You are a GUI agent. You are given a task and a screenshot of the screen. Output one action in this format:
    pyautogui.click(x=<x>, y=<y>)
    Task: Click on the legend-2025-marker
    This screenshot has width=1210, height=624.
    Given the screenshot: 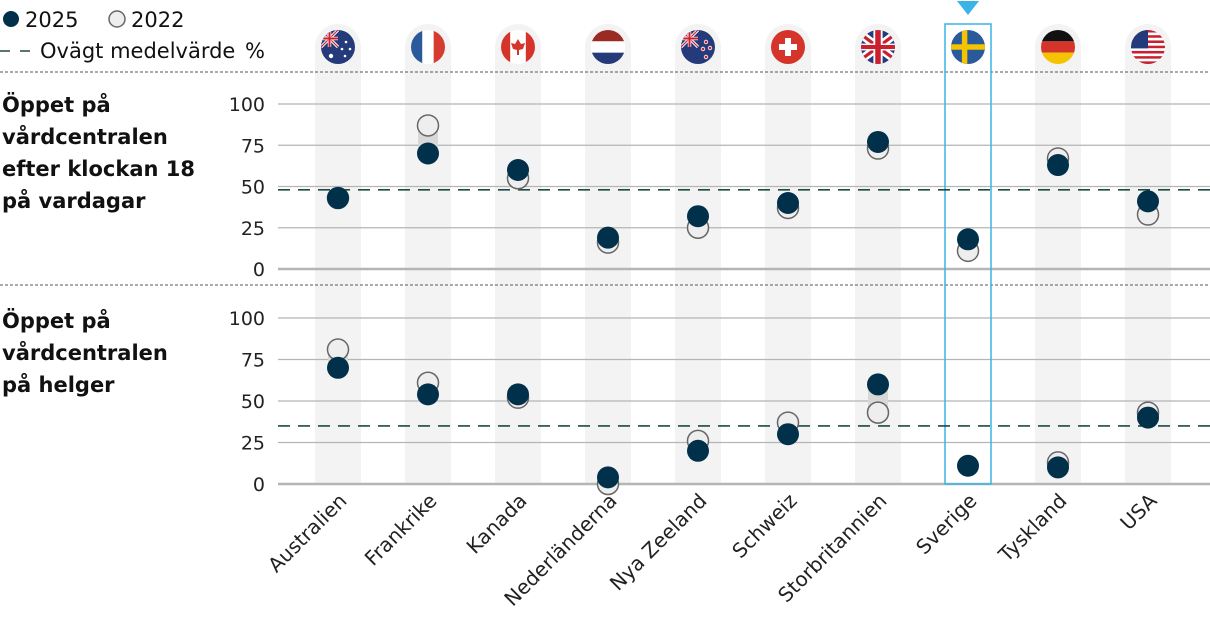 What is the action you would take?
    pyautogui.click(x=11, y=19)
    